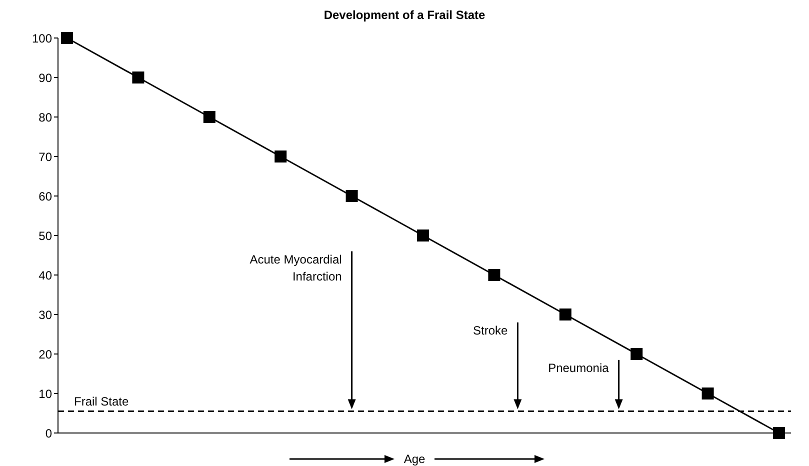 This screenshot has height=466, width=809. What do you see at coordinates (296, 268) in the screenshot?
I see `annotation: Acute Myocardial Infarction` at bounding box center [296, 268].